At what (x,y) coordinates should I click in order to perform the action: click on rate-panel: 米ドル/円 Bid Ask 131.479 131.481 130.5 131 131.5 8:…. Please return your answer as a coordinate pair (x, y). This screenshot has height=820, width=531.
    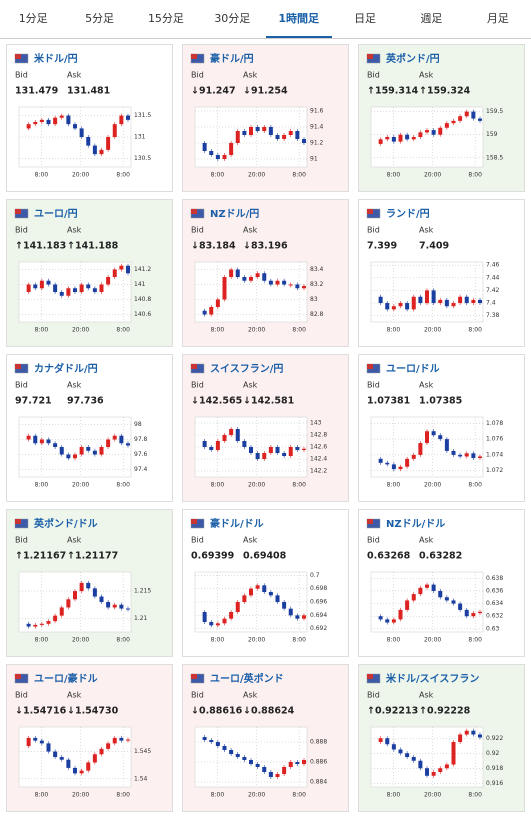
    Looking at the image, I should click on (89, 118).